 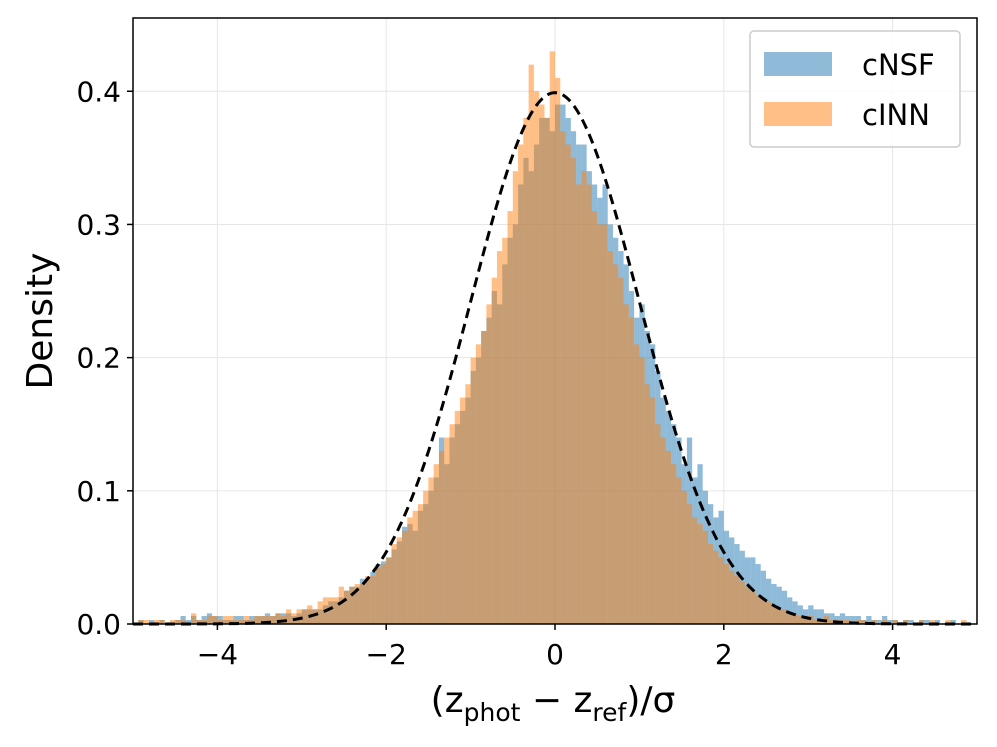 What do you see at coordinates (553, 703) in the screenshot?
I see `x-axis-label: (zphot − zref)/σ` at bounding box center [553, 703].